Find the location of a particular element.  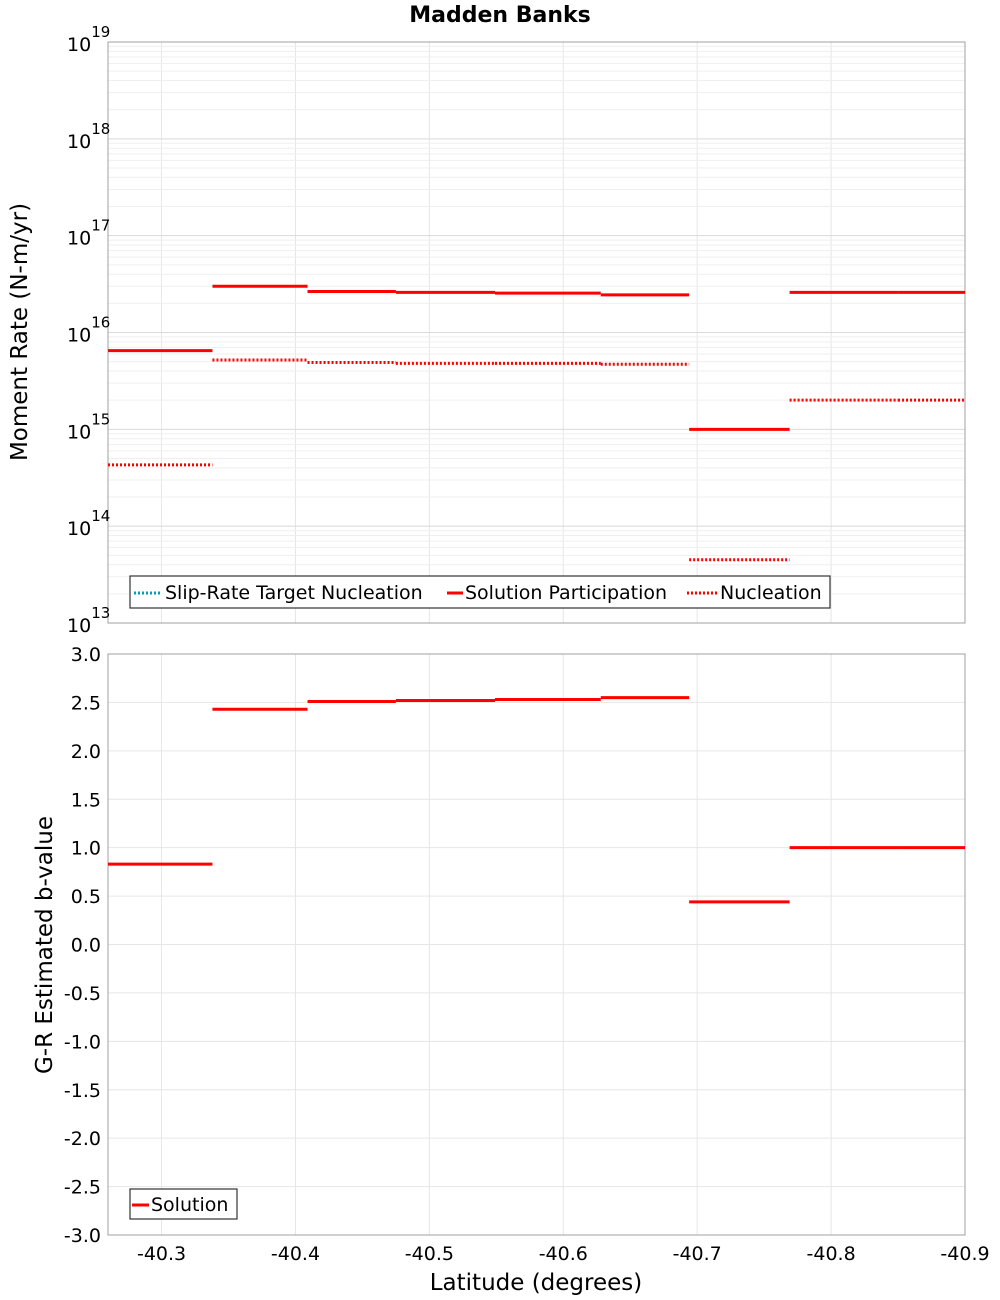

bottom-y-tick-label: -1.0 is located at coordinates (82, 1042).